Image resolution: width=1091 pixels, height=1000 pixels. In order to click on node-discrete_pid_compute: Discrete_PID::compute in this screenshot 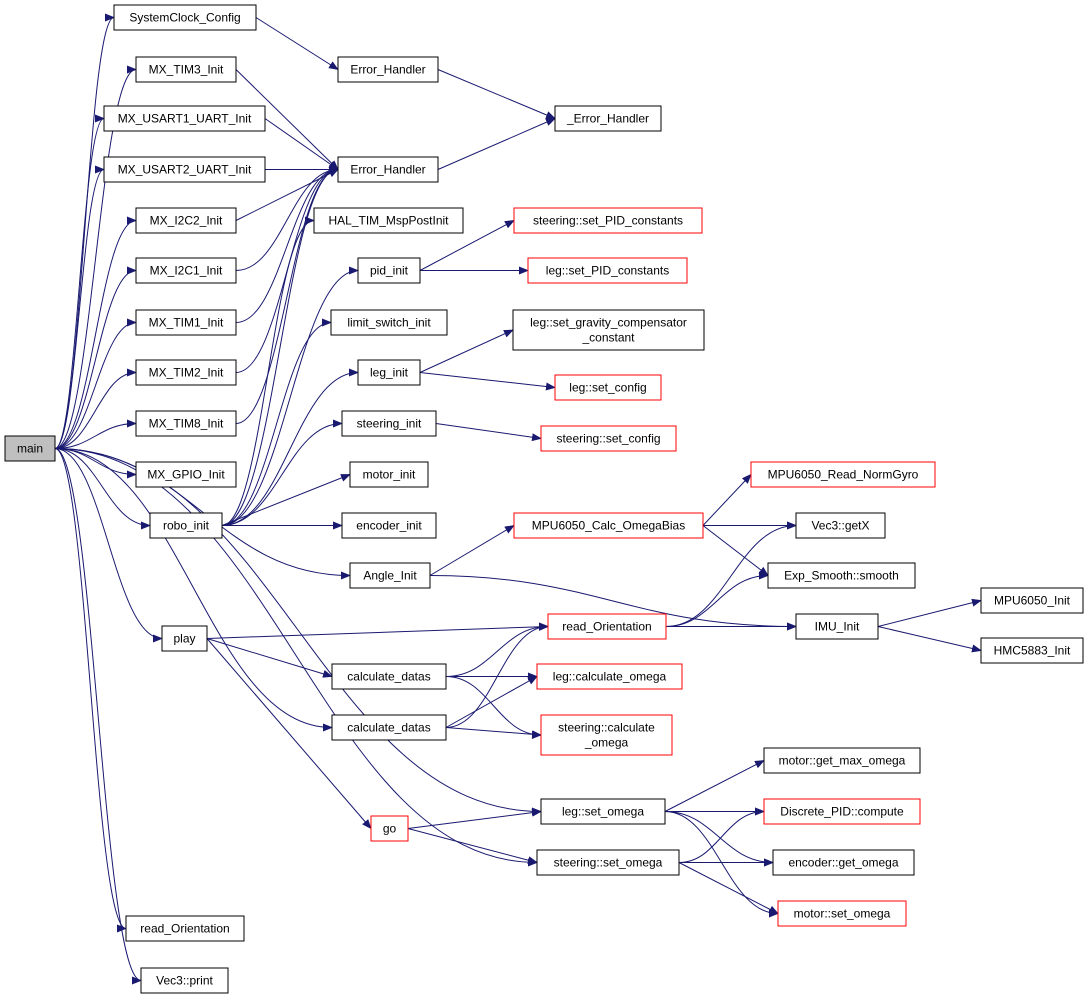, I will do `click(842, 811)`.